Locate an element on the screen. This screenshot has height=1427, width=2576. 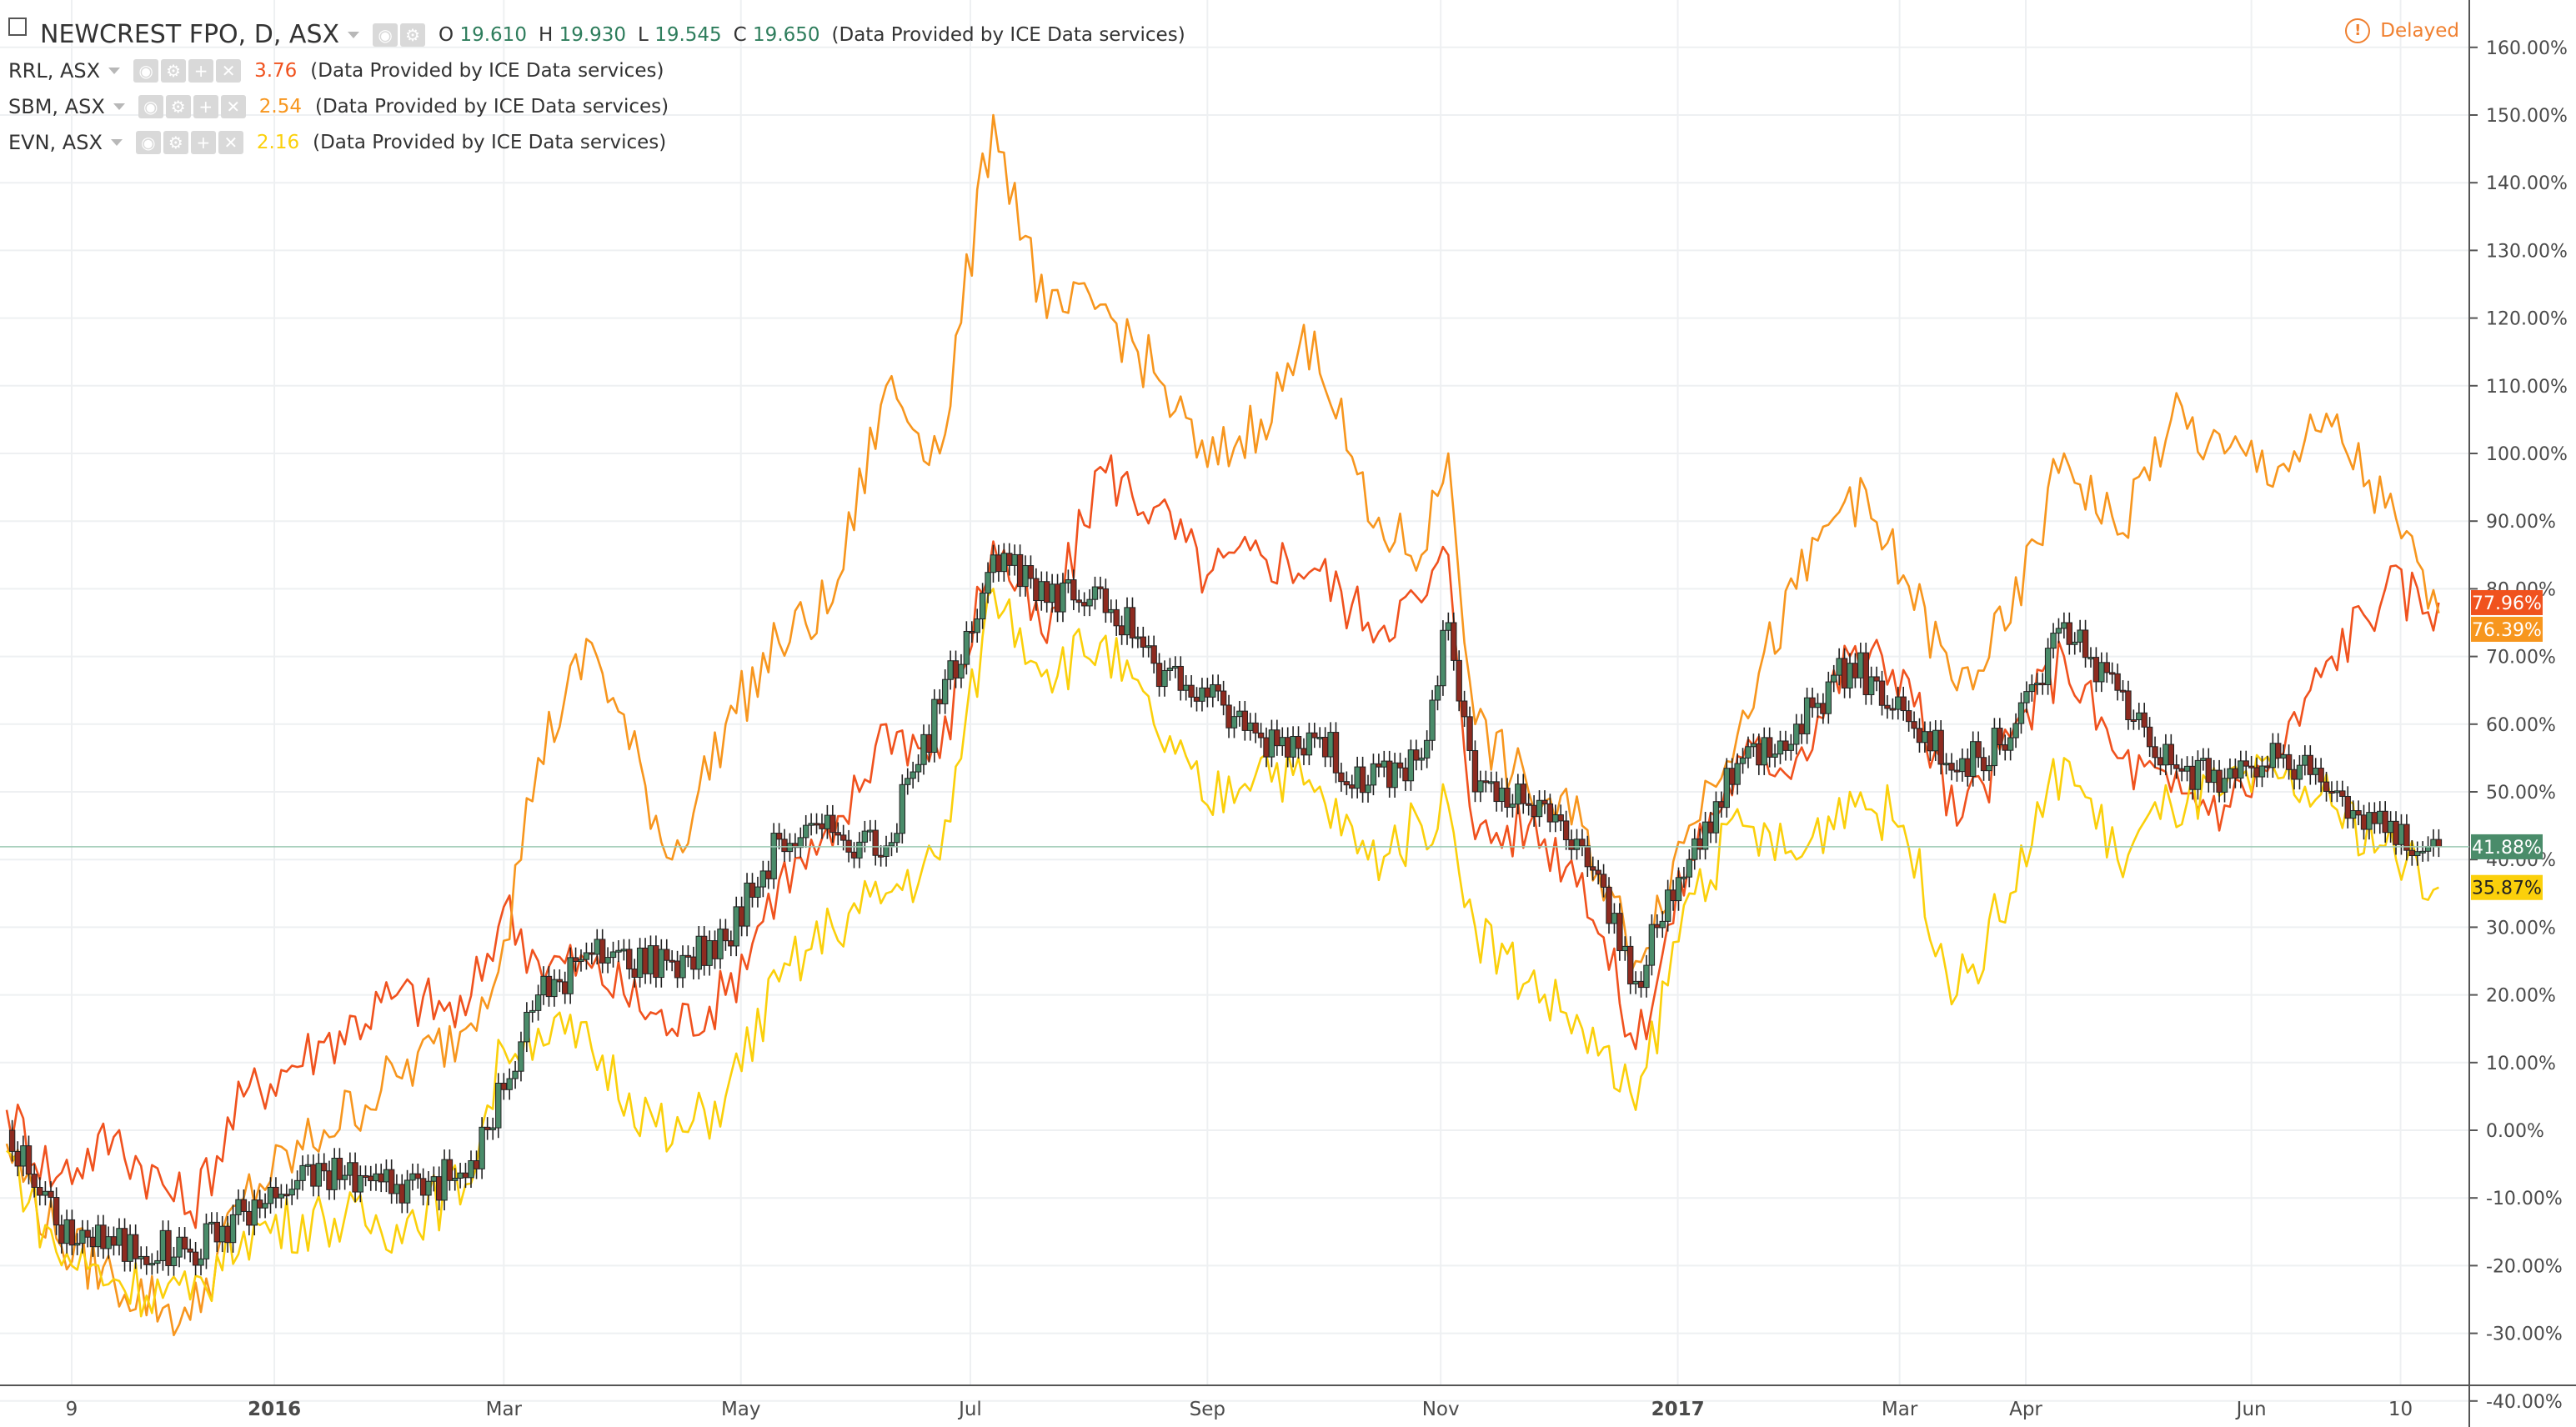
last-value-label: 41.88% is located at coordinates (2507, 848).